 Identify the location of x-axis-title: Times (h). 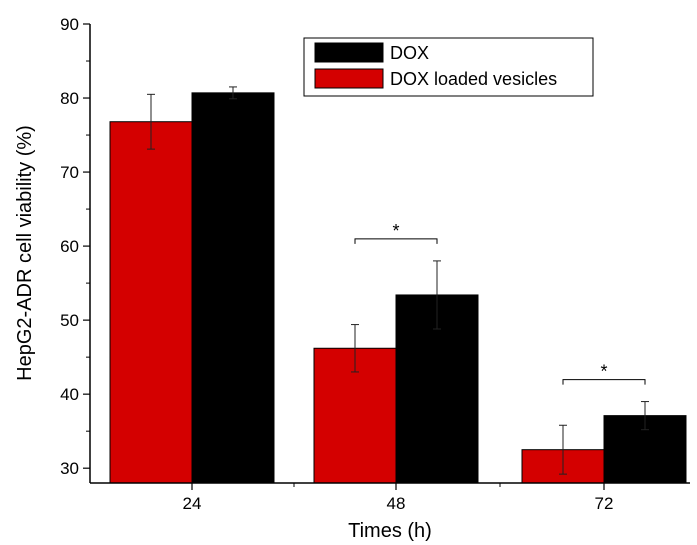
(390, 531).